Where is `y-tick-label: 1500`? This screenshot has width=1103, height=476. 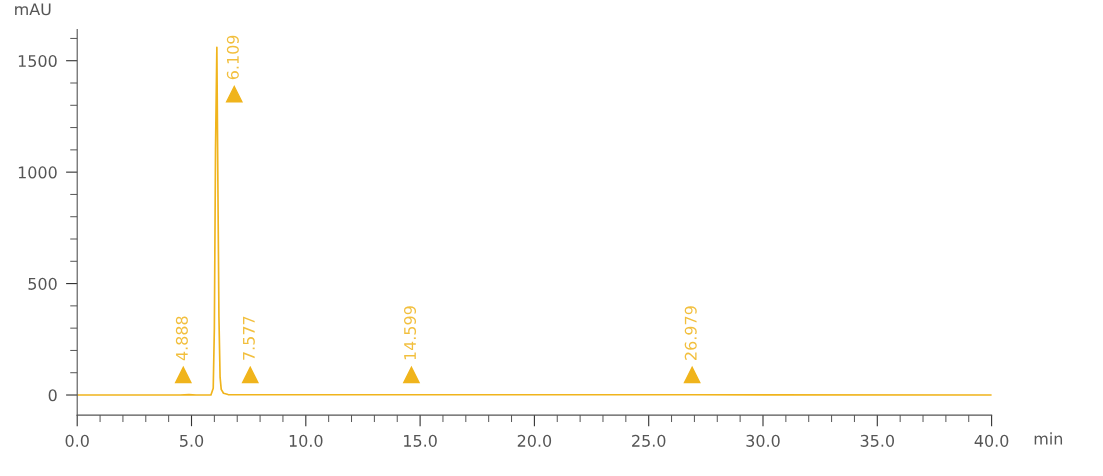
y-tick-label: 1500 is located at coordinates (37, 61).